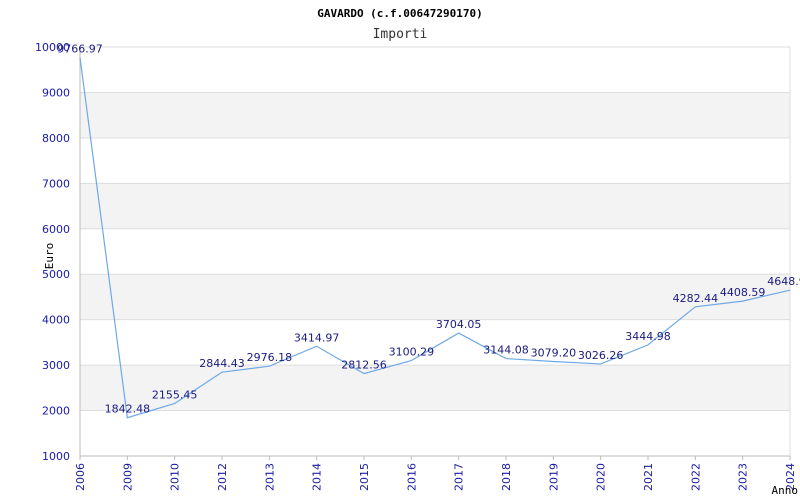  Describe the element at coordinates (601, 477) in the screenshot. I see `x-tick-label: 2020` at that location.